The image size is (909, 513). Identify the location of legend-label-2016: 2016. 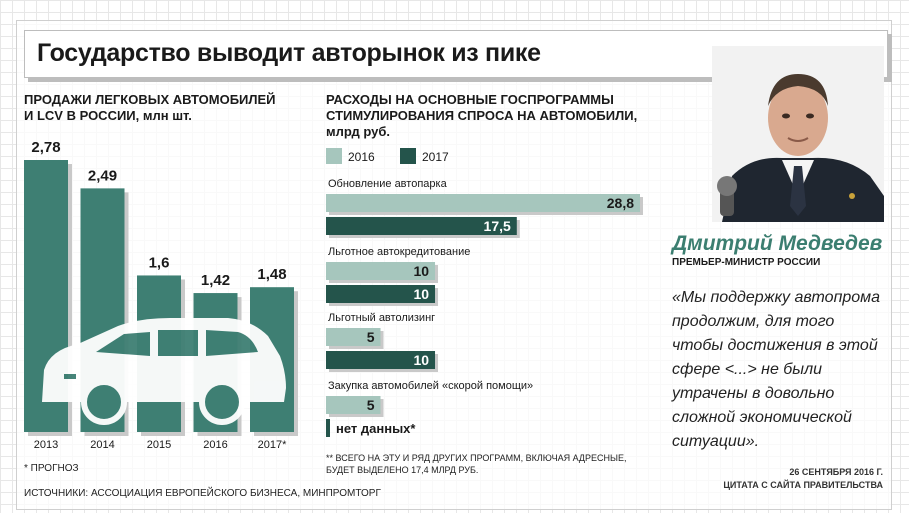
(361, 157).